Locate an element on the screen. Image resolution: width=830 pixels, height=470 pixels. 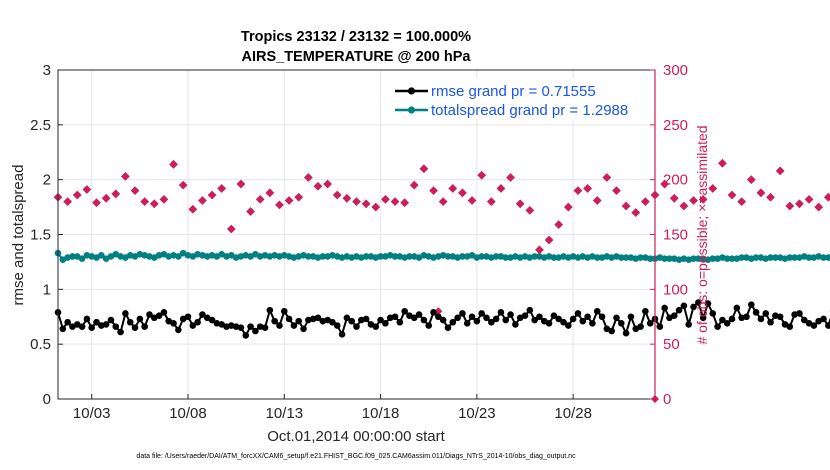
x-tick-label: 10/03 is located at coordinates (92, 413).